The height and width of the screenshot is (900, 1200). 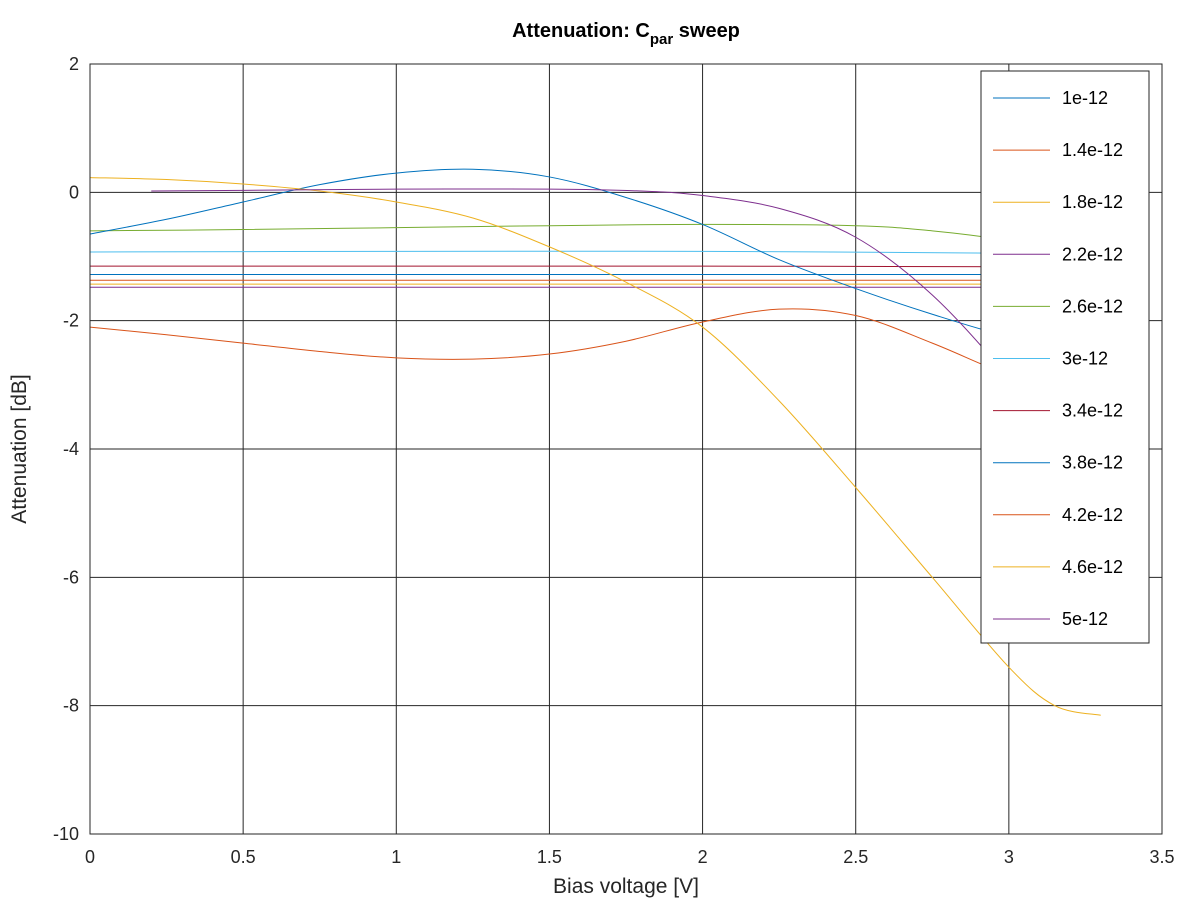 What do you see at coordinates (71, 577) in the screenshot?
I see `y-tick-label: -6` at bounding box center [71, 577].